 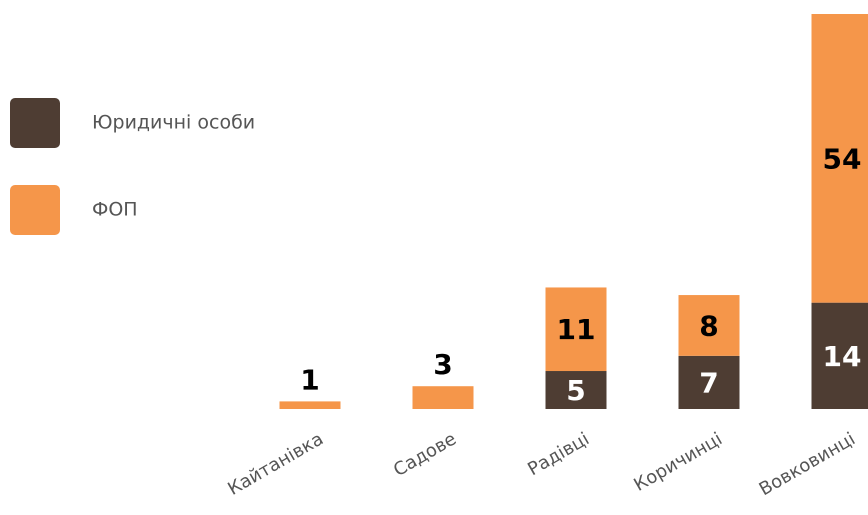 What do you see at coordinates (275, 463) in the screenshot?
I see `x-tick-label: Кайтанівка` at bounding box center [275, 463].